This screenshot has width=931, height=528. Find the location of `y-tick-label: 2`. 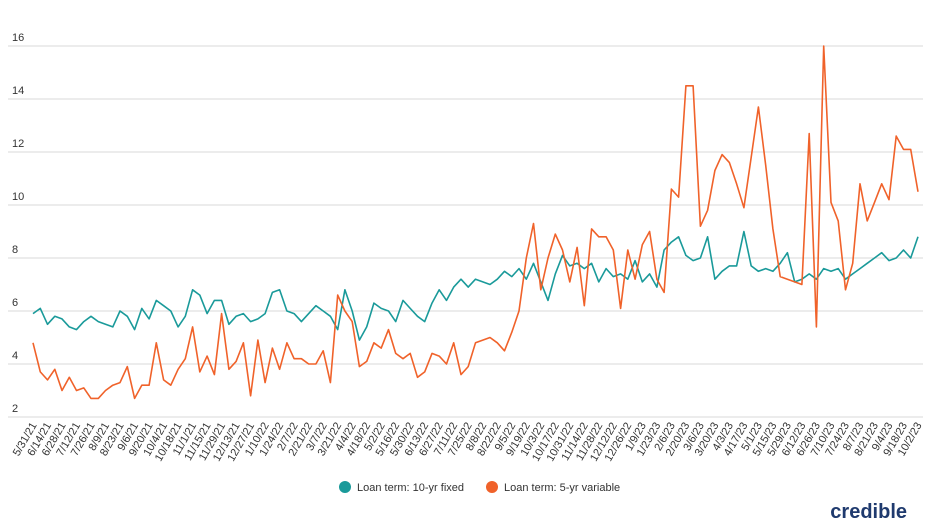

y-tick-label: 2 is located at coordinates (15, 409).